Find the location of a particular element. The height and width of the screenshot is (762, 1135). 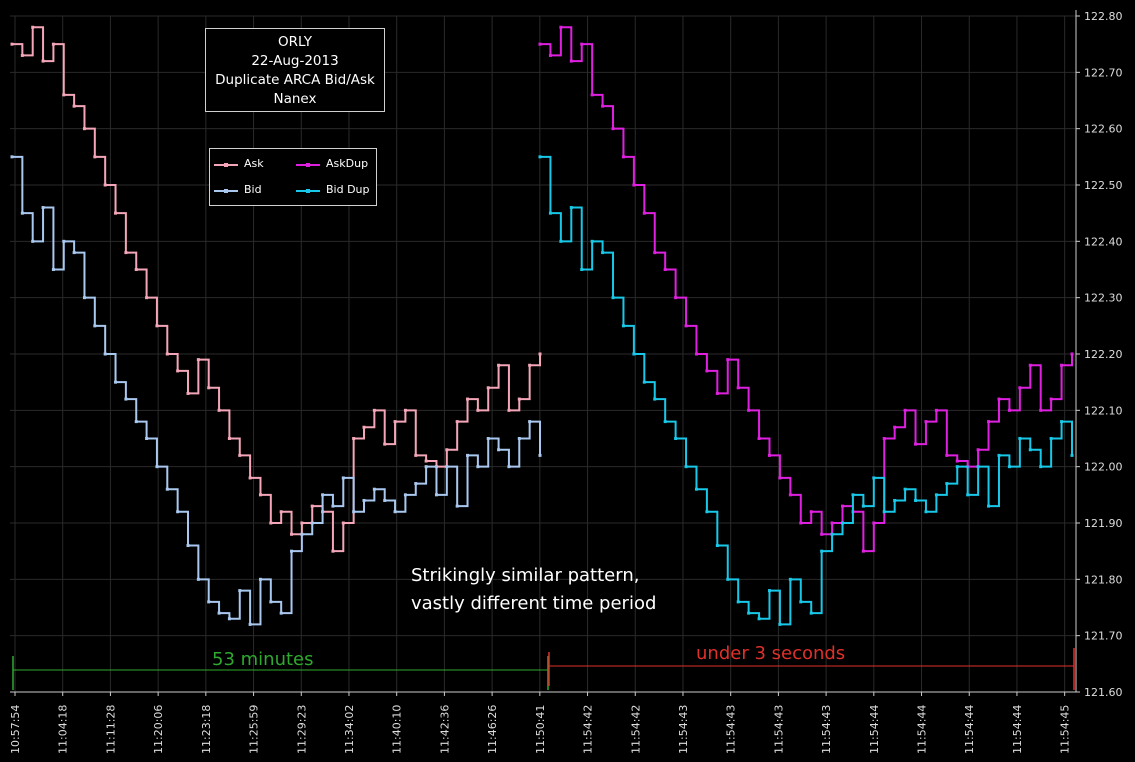

legend-swatch-bid is located at coordinates (226, 191).